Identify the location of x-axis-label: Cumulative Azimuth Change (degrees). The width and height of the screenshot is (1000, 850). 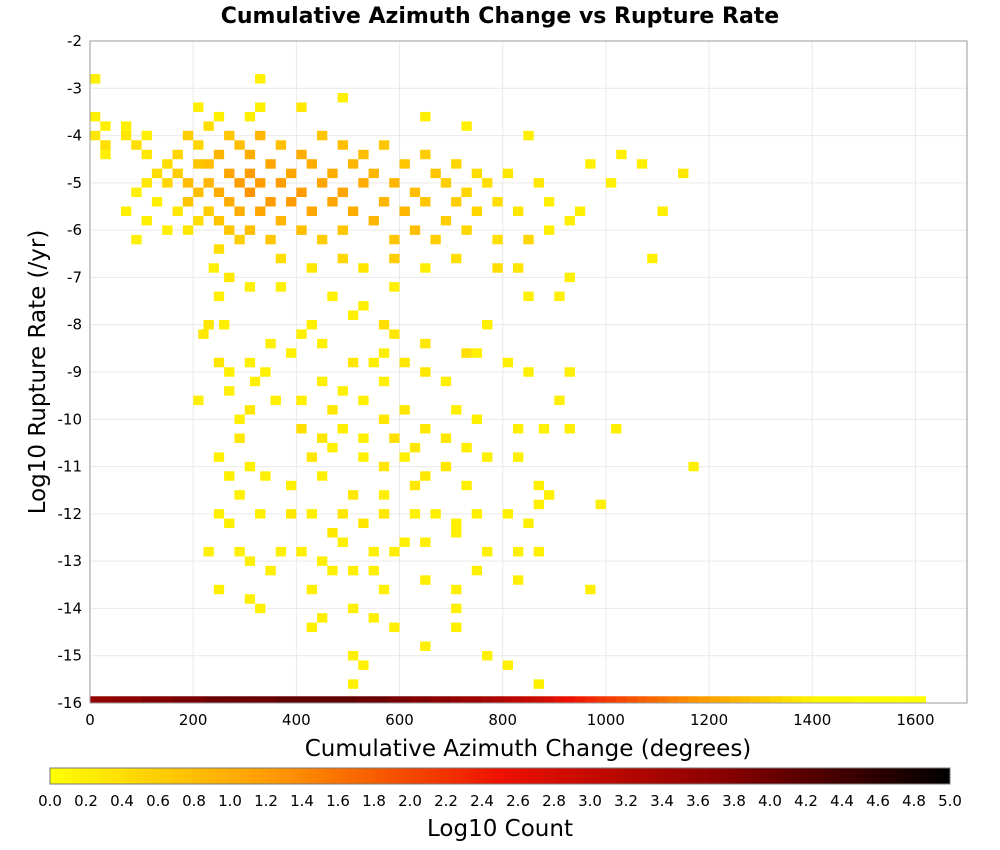
(528, 749).